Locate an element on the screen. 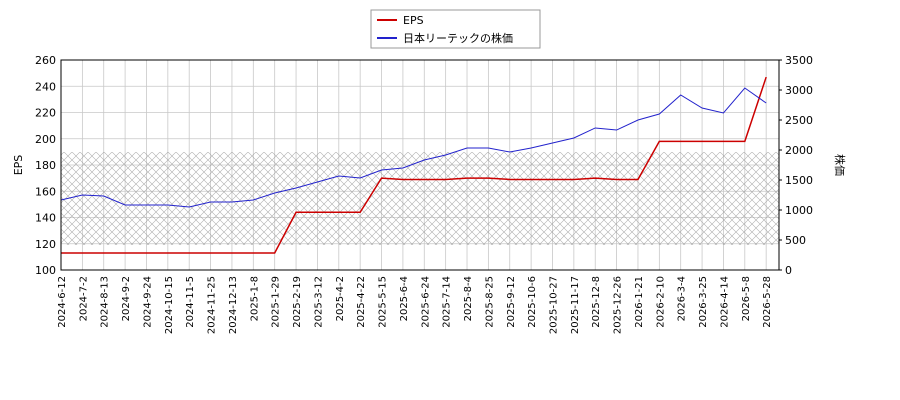 The width and height of the screenshot is (900, 400). y-tick-label: 140 is located at coordinates (45, 218).